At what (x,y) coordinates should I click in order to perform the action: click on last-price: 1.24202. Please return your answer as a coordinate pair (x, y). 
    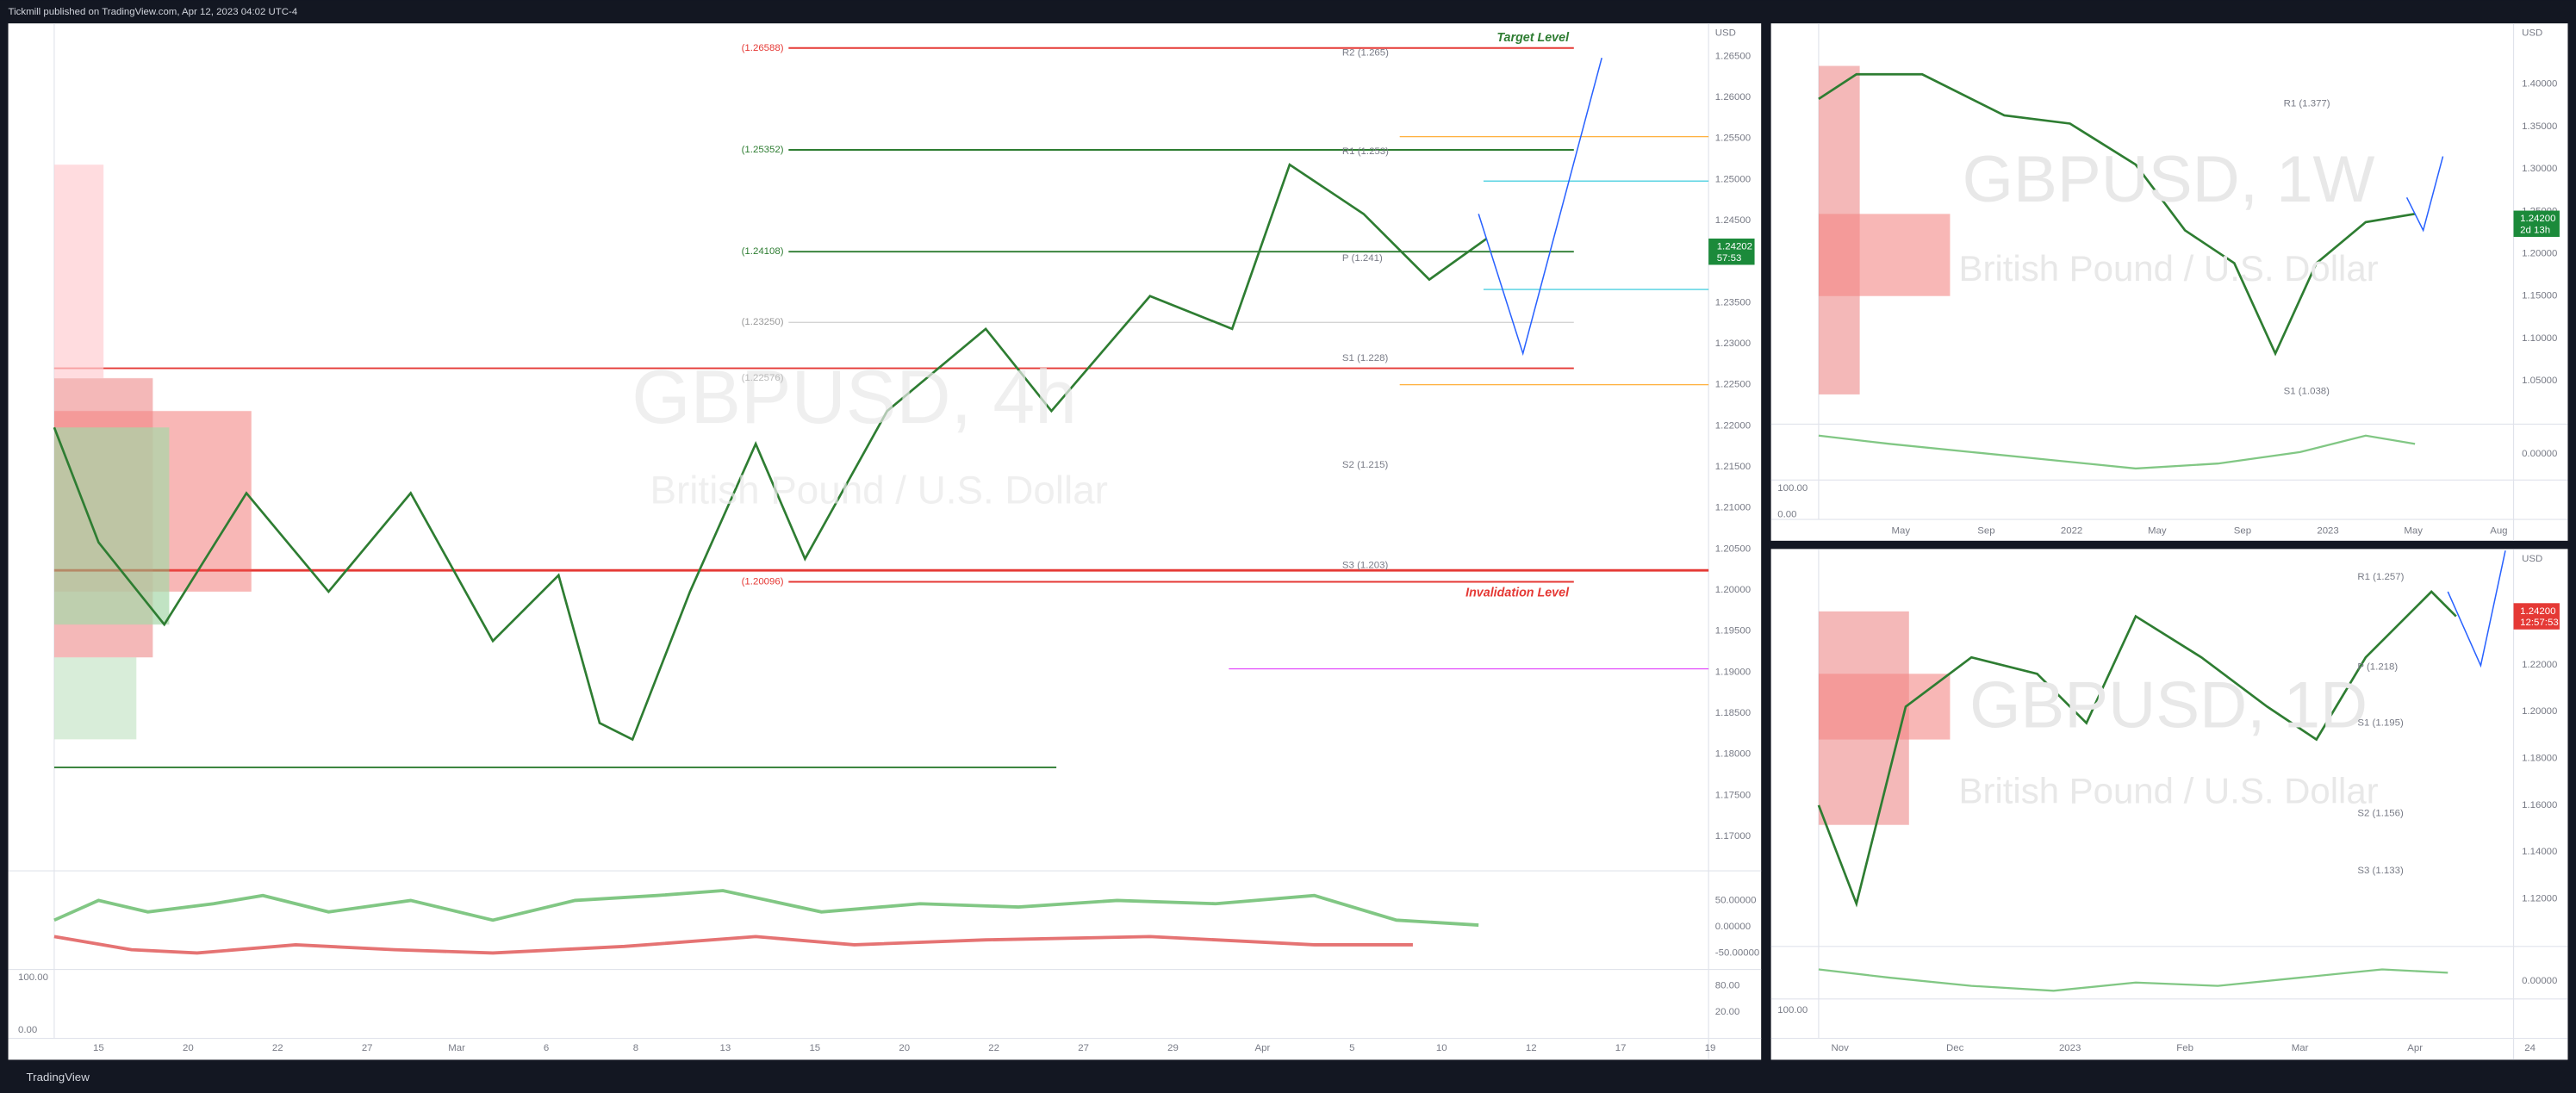
    Looking at the image, I should click on (1735, 247).